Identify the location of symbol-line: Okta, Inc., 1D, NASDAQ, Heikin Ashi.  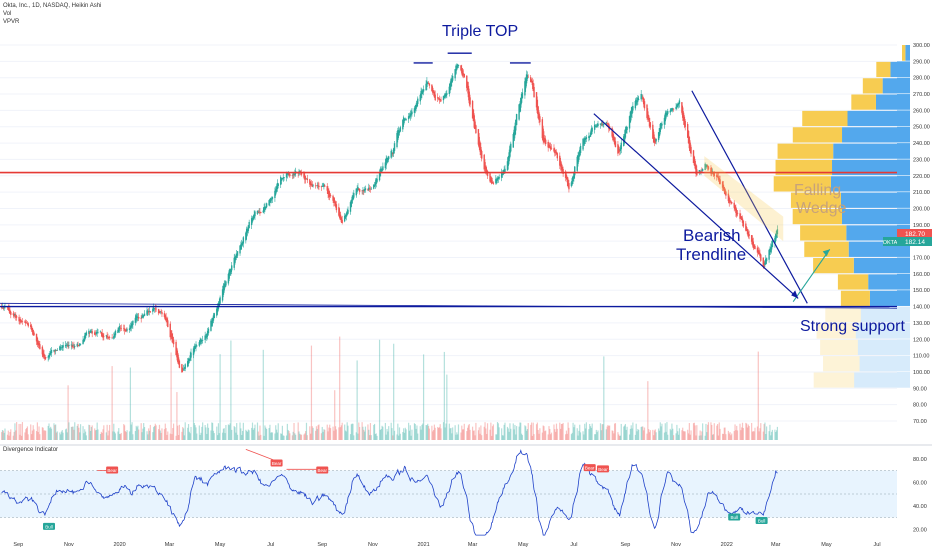
(52, 6).